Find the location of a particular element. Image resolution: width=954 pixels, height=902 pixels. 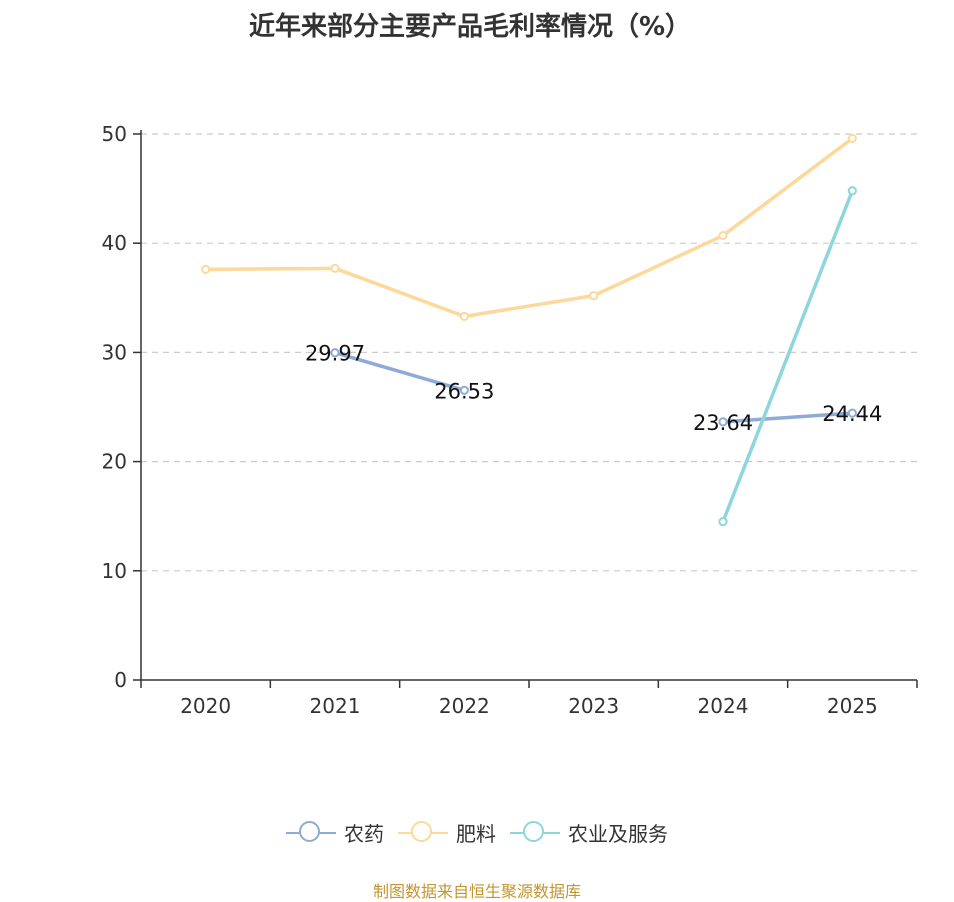

legend: 农药 肥料 农业及服务 is located at coordinates (477, 832).